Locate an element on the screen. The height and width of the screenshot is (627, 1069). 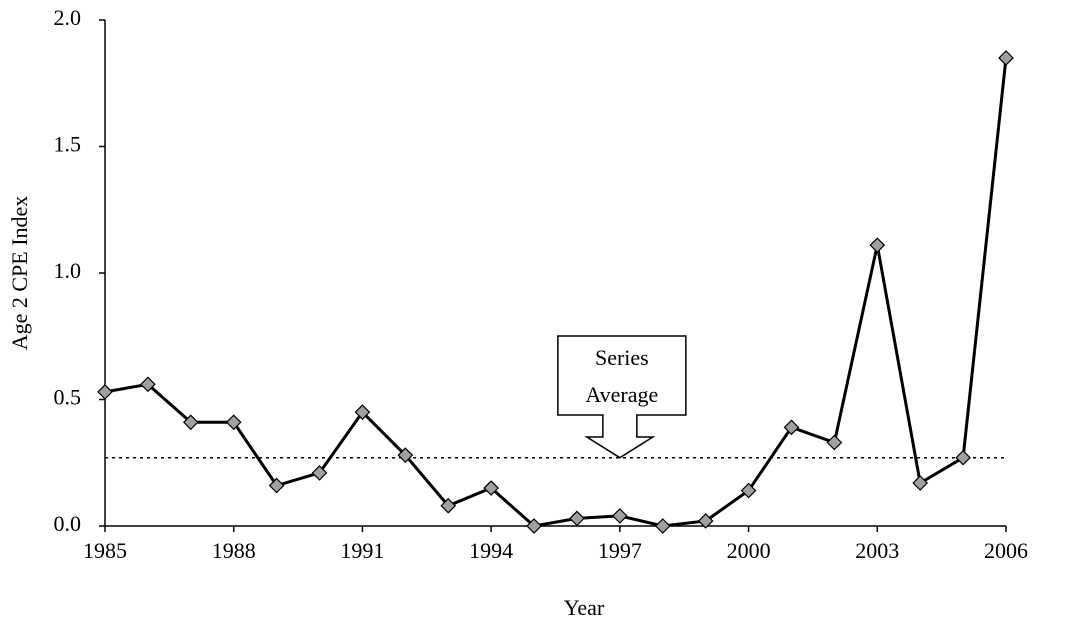
x-tick-label: 2006 is located at coordinates (1006, 550).